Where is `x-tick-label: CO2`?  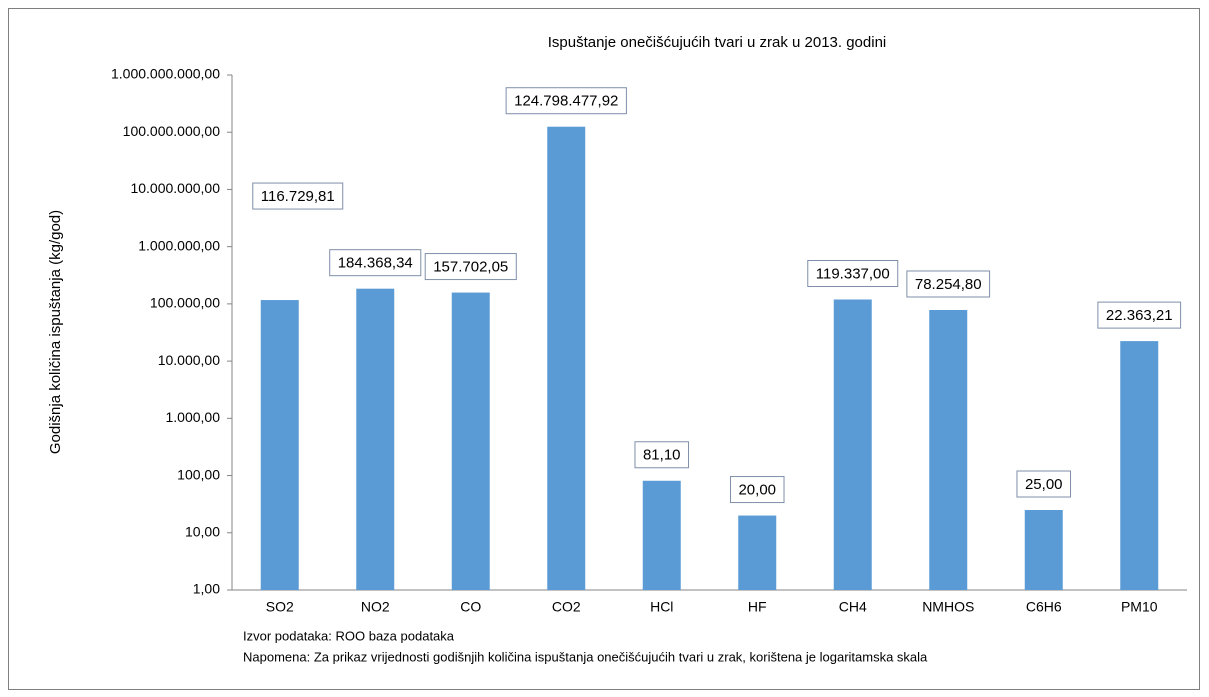
x-tick-label: CO2 is located at coordinates (566, 607).